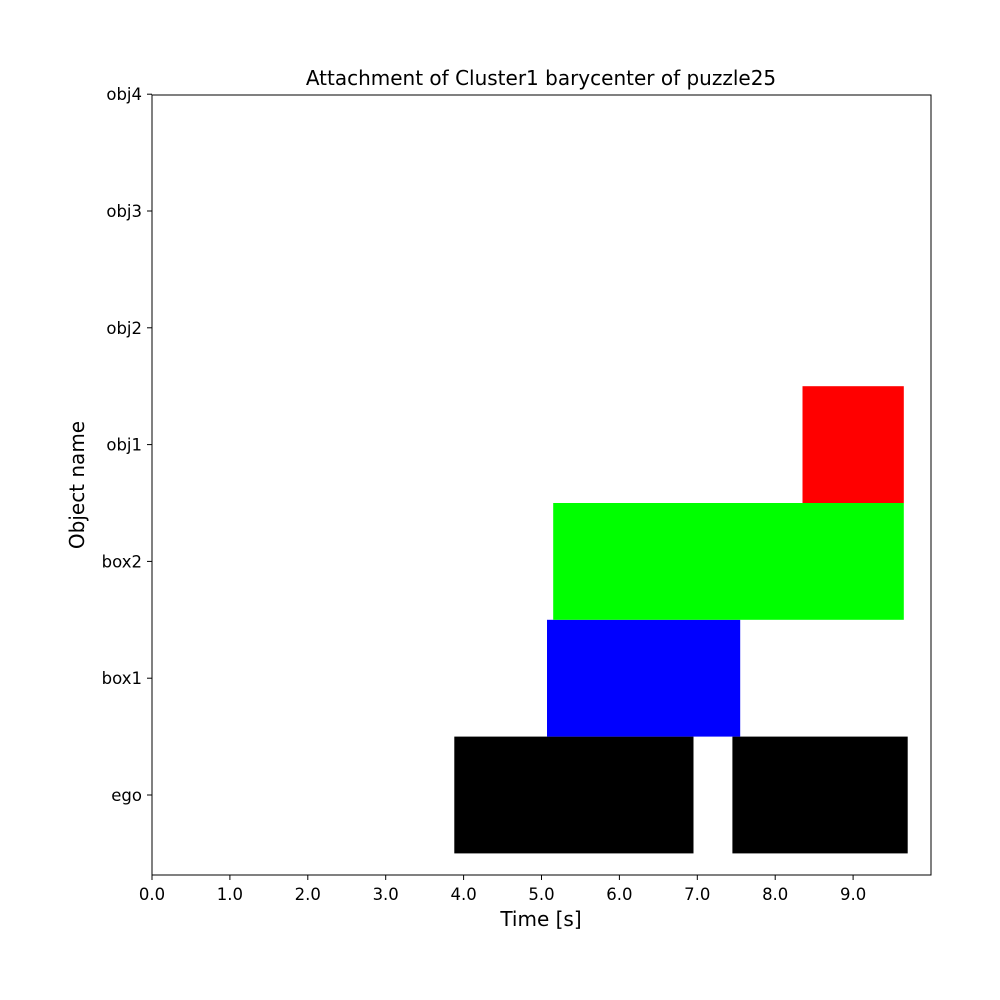 The image size is (1000, 1000). I want to click on x-tick-label: 4.0, so click(463, 894).